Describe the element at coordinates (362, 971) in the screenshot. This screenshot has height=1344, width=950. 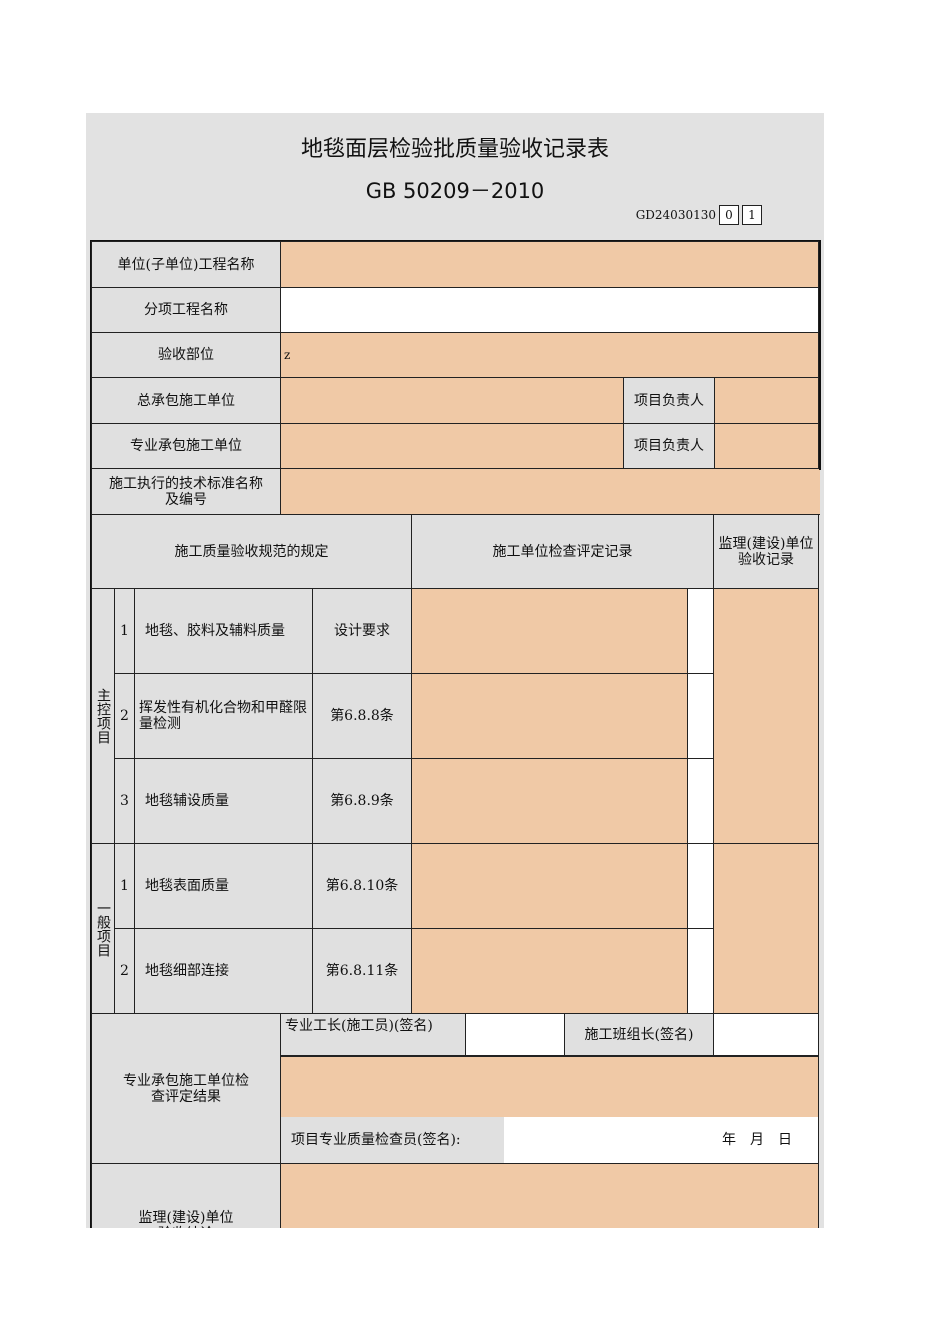
I see `item-clause: 第6.8.11条` at that location.